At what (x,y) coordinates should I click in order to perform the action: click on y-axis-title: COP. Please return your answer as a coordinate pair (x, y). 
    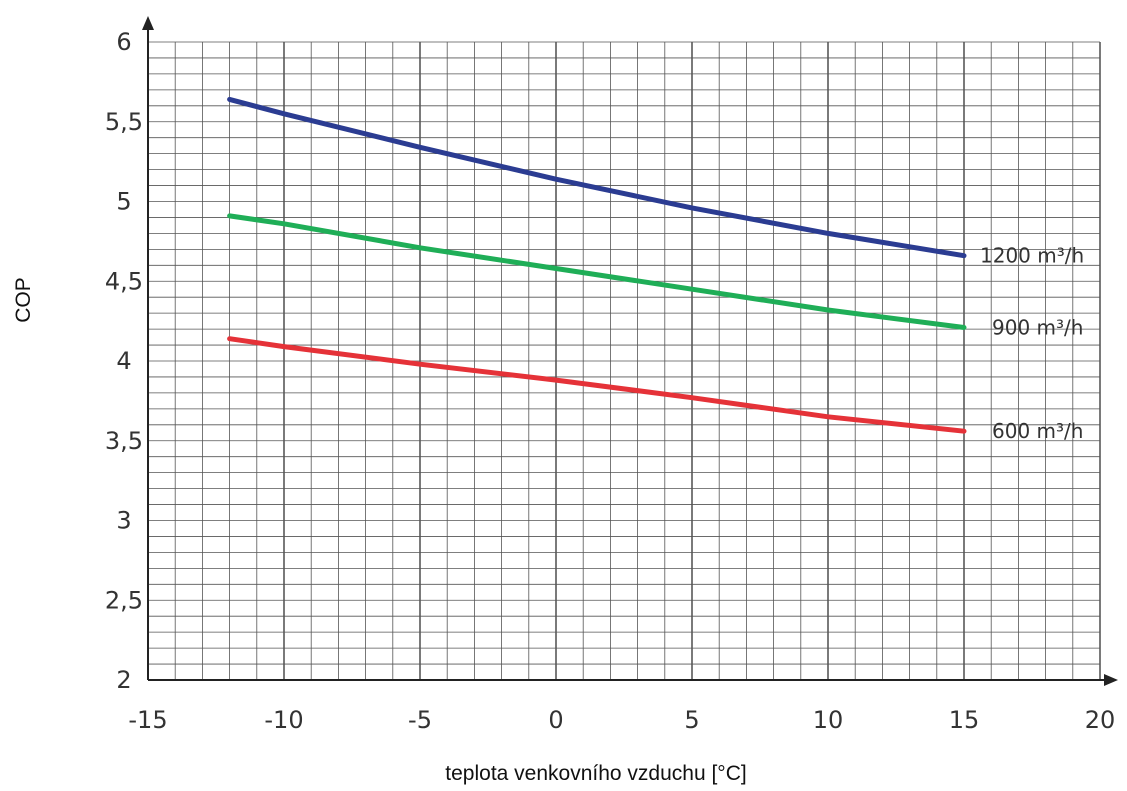
    Looking at the image, I should click on (23, 300).